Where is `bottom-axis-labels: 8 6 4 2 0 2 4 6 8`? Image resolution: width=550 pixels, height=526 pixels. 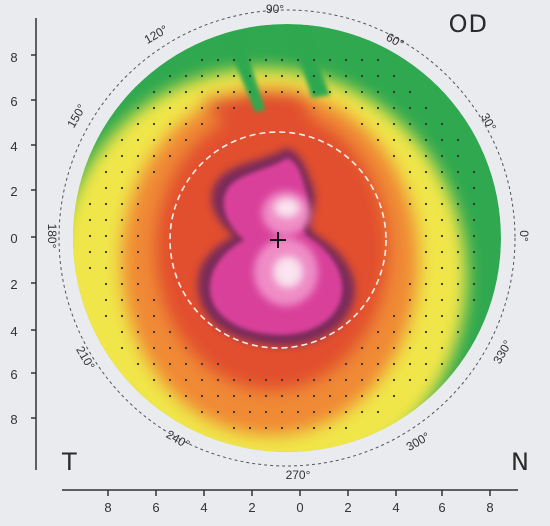
bottom-axis-labels: 8 6 4 2 0 2 4 6 8 is located at coordinates (298, 507).